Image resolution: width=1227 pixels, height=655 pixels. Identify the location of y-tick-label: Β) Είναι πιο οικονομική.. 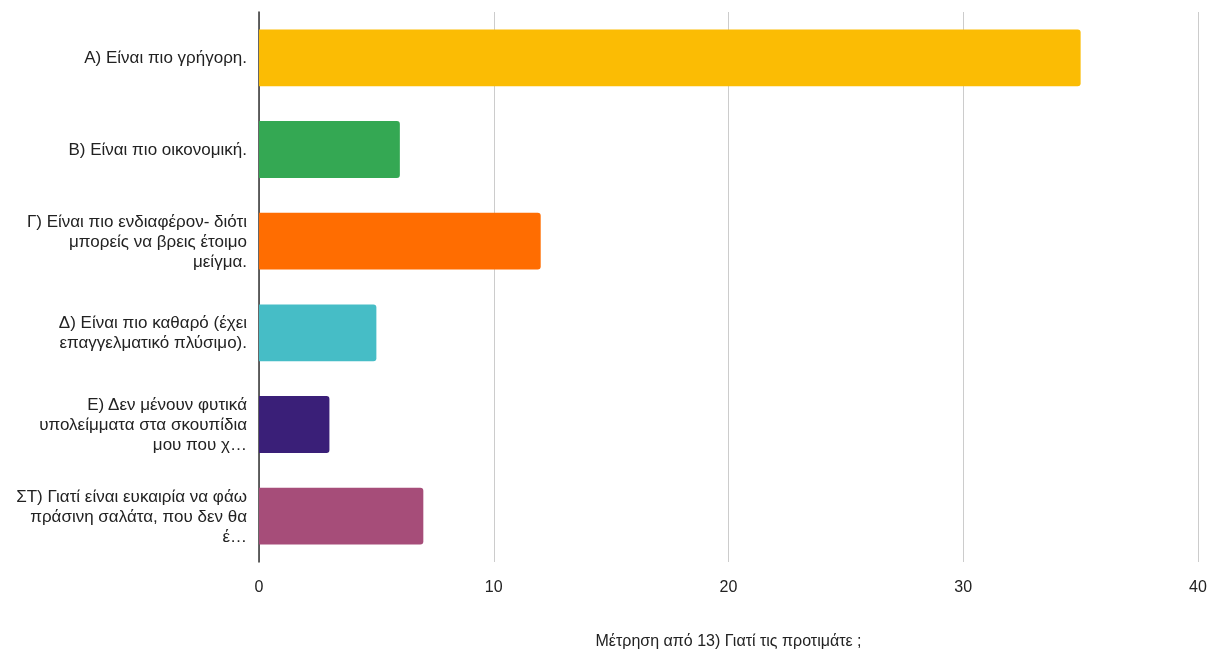
(157, 149).